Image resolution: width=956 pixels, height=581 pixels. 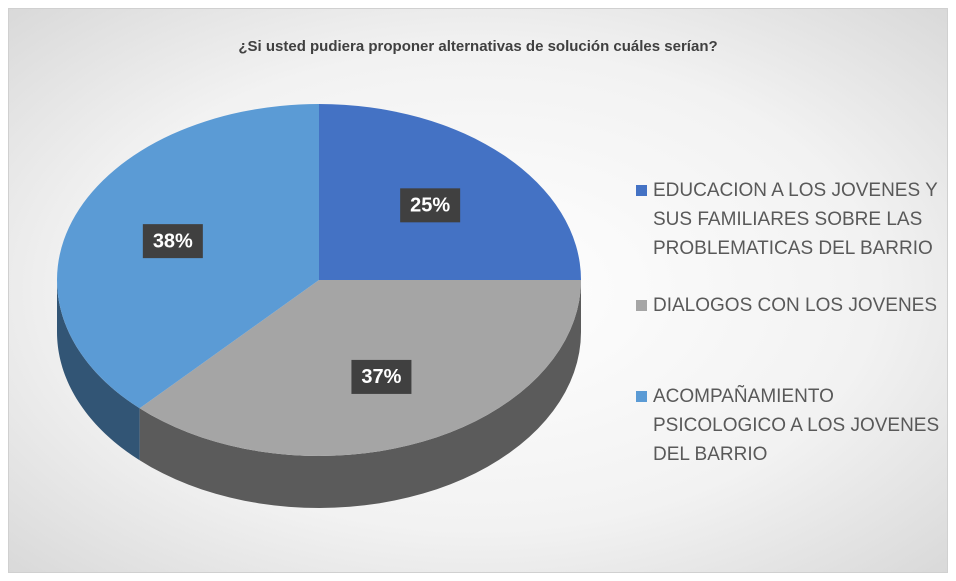 I want to click on legend-item: DIALOGOS CON LOS JOVENES, so click(x=793, y=305).